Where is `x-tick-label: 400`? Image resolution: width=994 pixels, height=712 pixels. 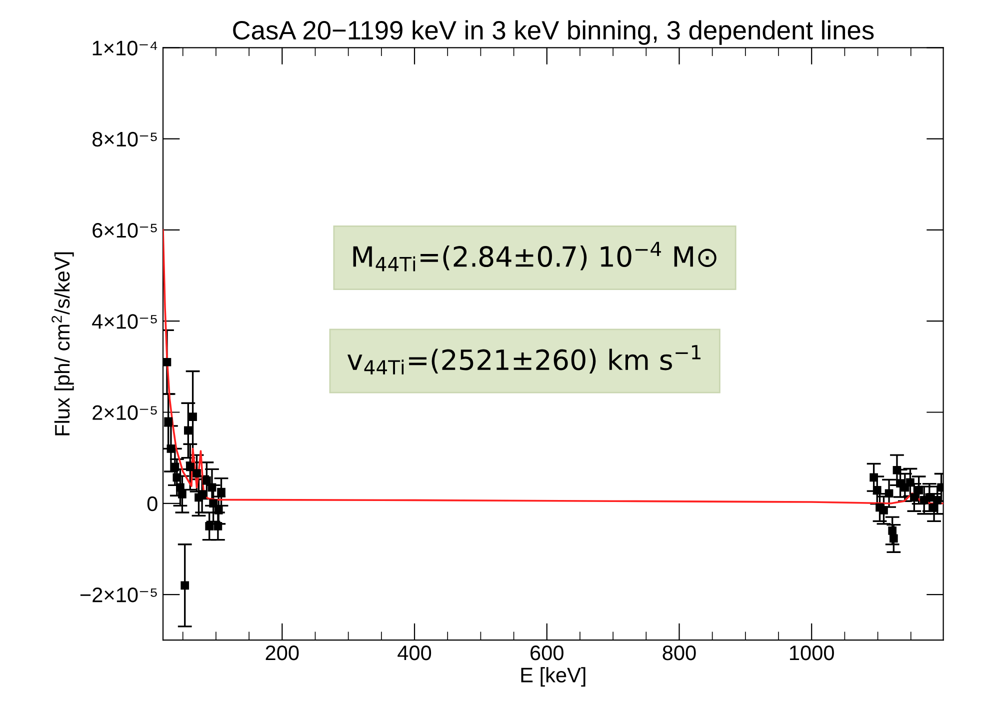
x-tick-label: 400 is located at coordinates (415, 653).